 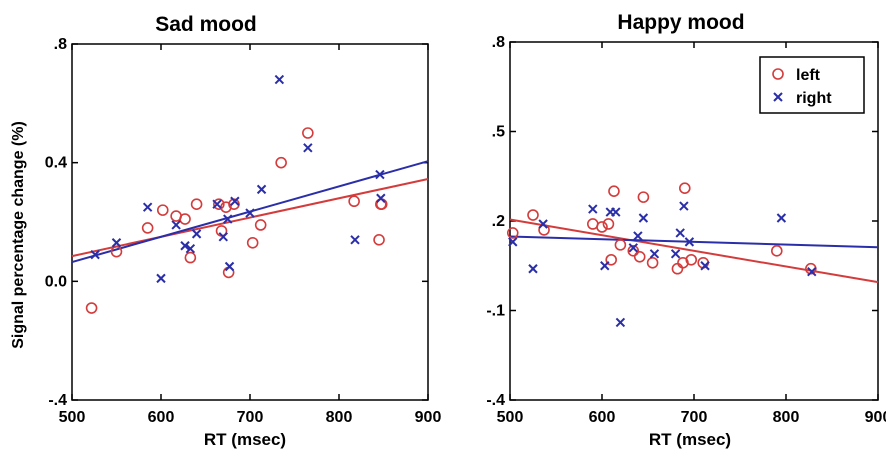 I want to click on legend-label-left: left, so click(x=808, y=75).